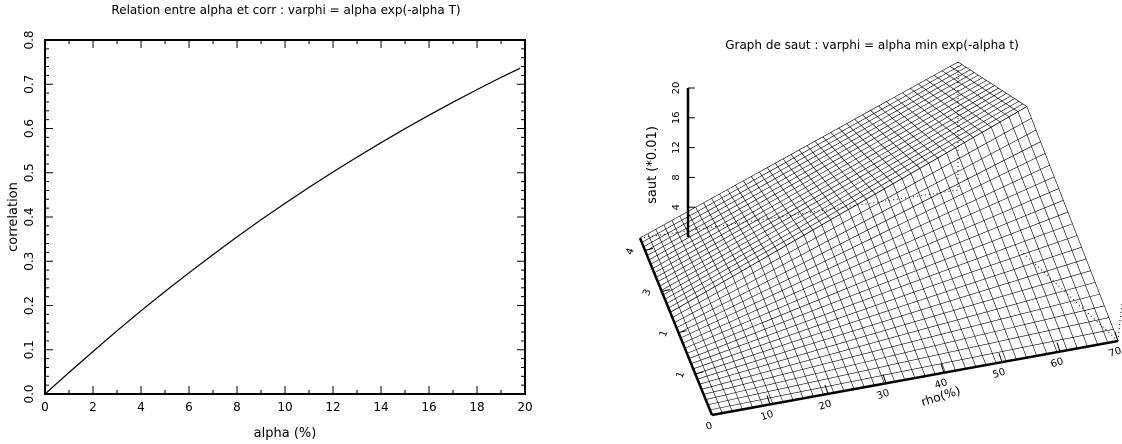  What do you see at coordinates (1114, 352) in the screenshot?
I see `rho-tick-label: 70` at bounding box center [1114, 352].